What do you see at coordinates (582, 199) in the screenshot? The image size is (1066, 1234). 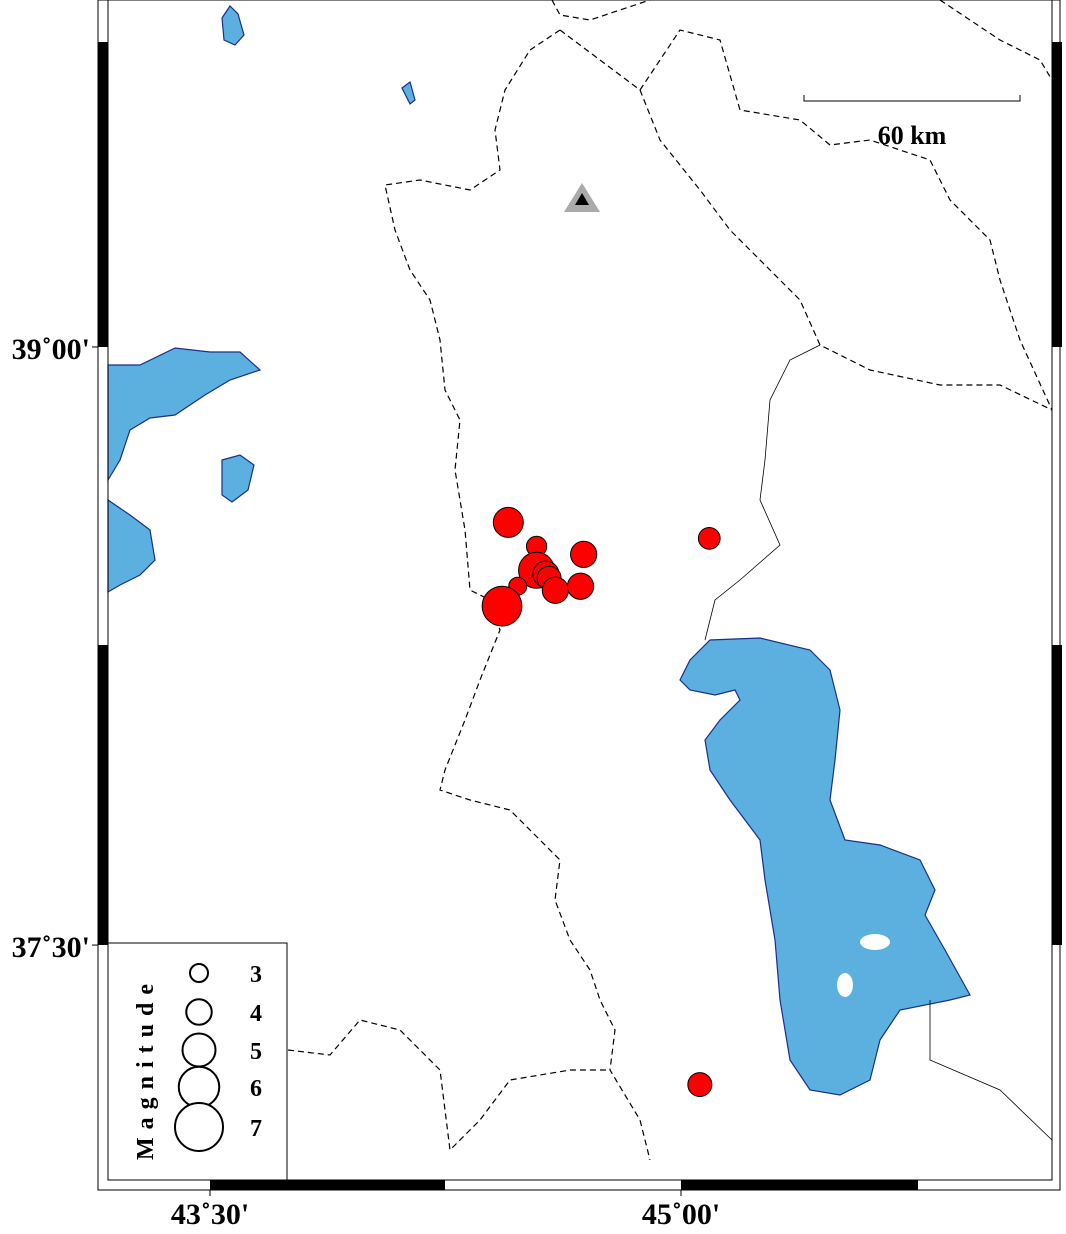 I see `volcano` at bounding box center [582, 199].